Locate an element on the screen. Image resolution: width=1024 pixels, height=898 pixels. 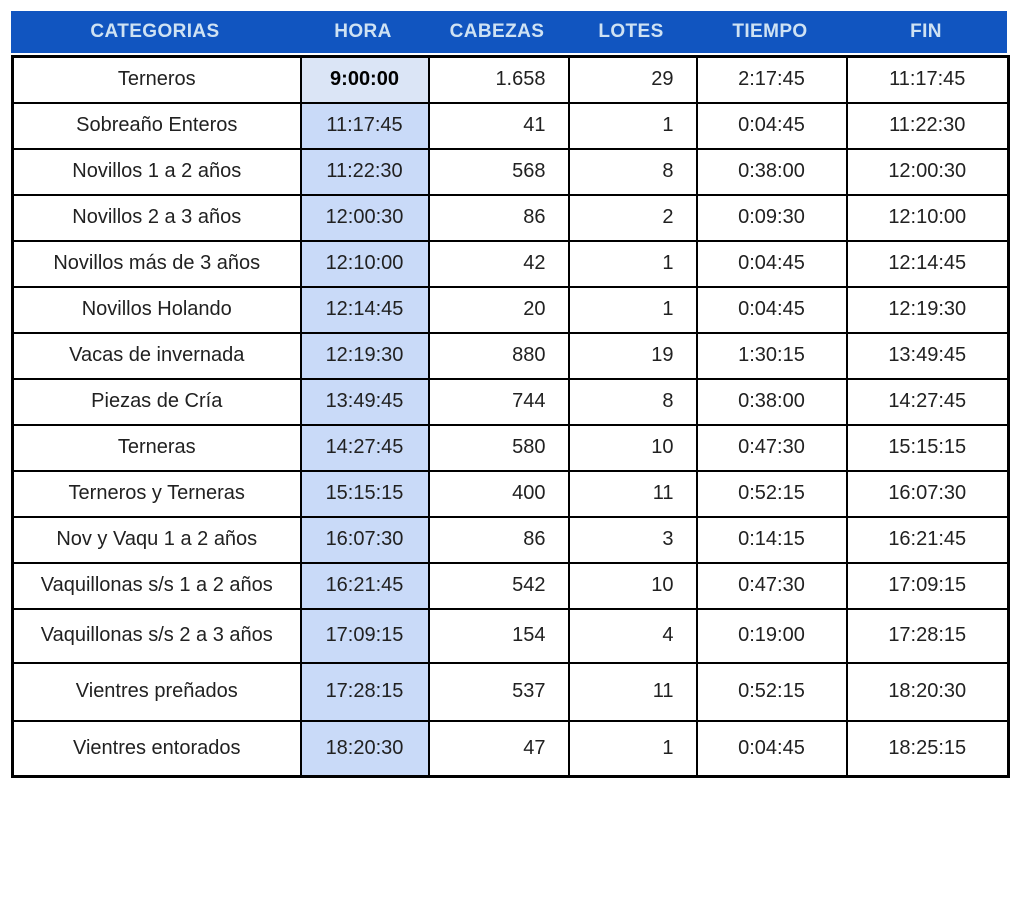
cell-lotes: 10 is located at coordinates (632, 447).